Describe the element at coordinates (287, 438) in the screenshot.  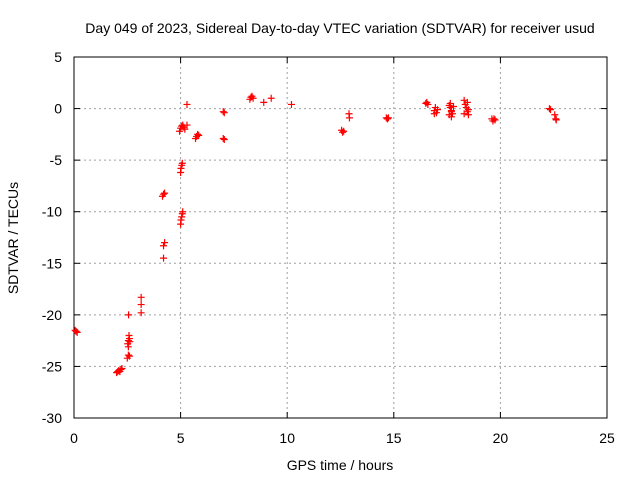
I see `x-tick-label: 10` at that location.